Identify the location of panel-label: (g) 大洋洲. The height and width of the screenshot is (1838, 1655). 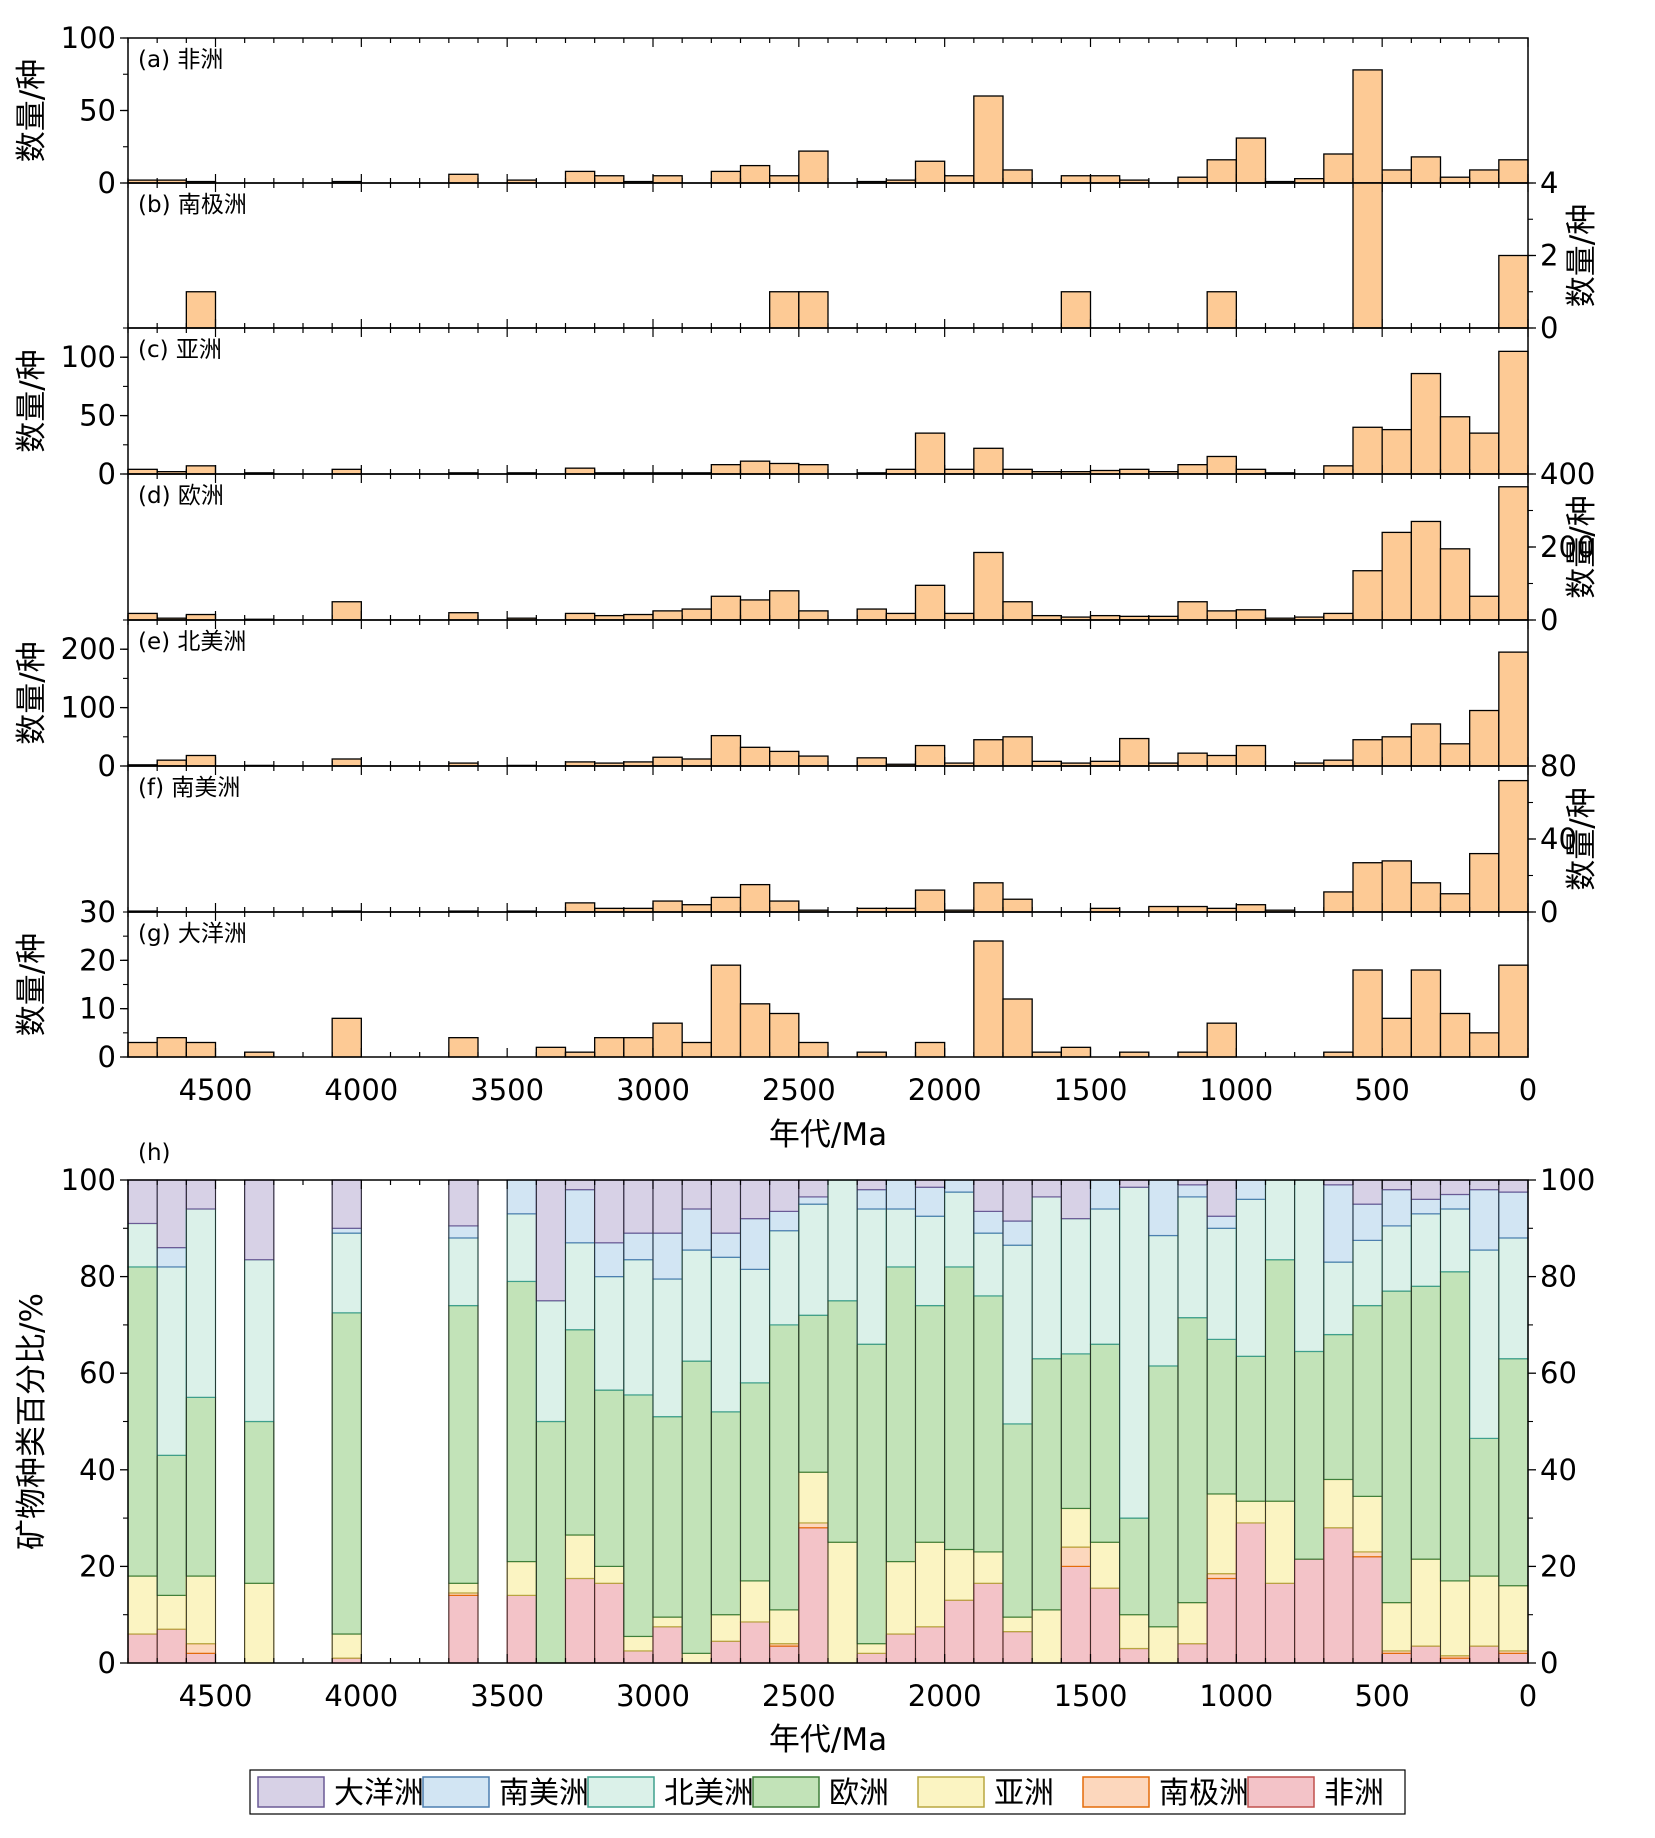
(192, 934).